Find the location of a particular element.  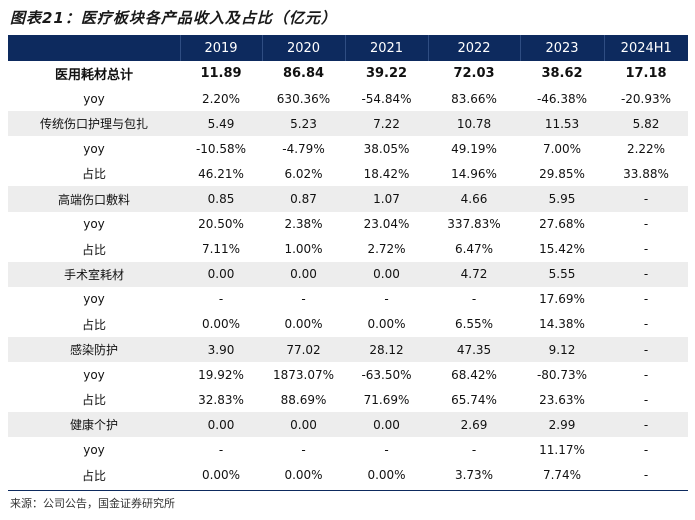

table-cell: 2.99 is located at coordinates (562, 425).